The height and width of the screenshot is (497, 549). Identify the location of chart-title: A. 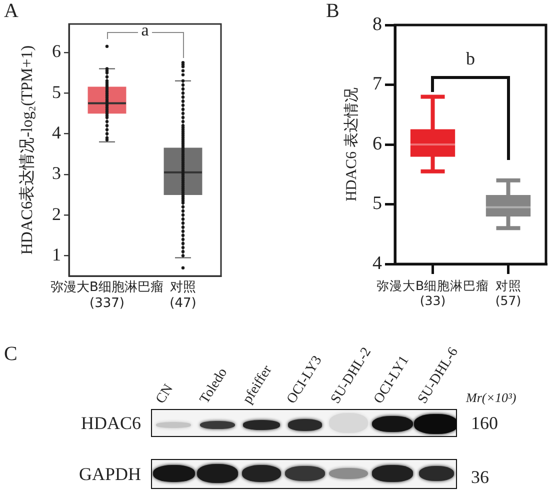
(11, 11).